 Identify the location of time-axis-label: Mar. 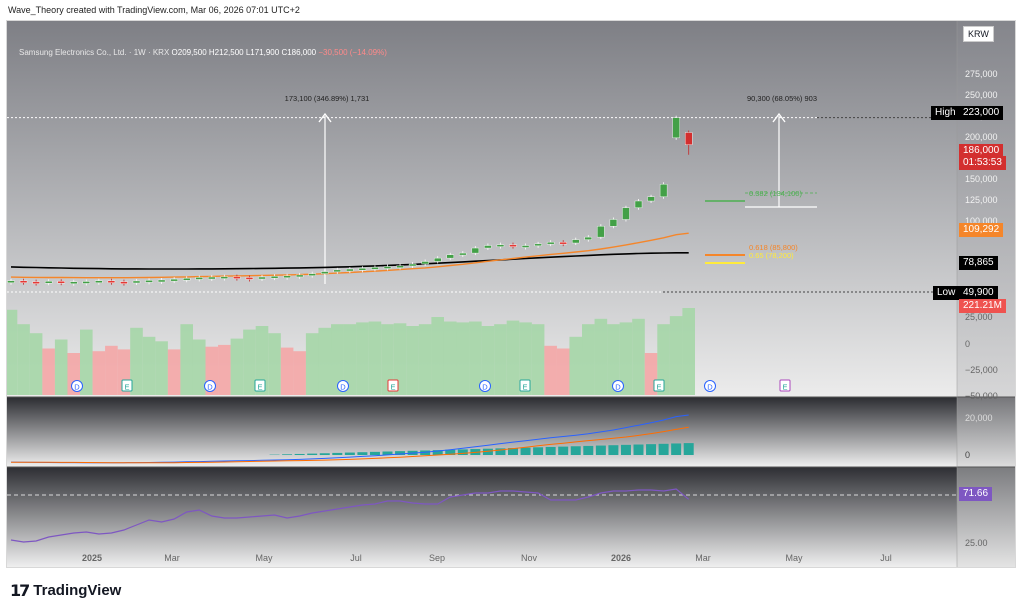
(172, 558).